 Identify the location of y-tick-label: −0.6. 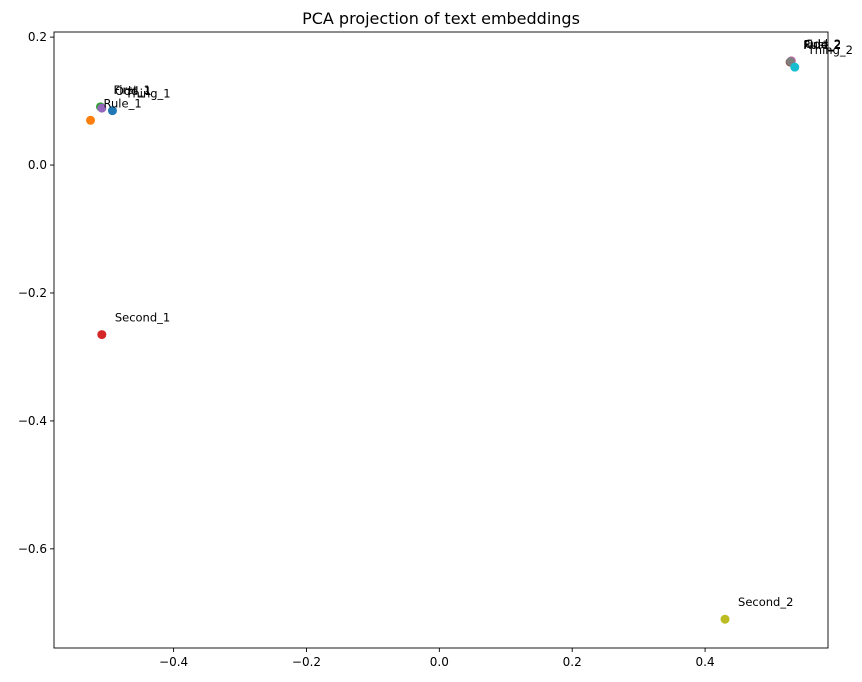
(32, 549).